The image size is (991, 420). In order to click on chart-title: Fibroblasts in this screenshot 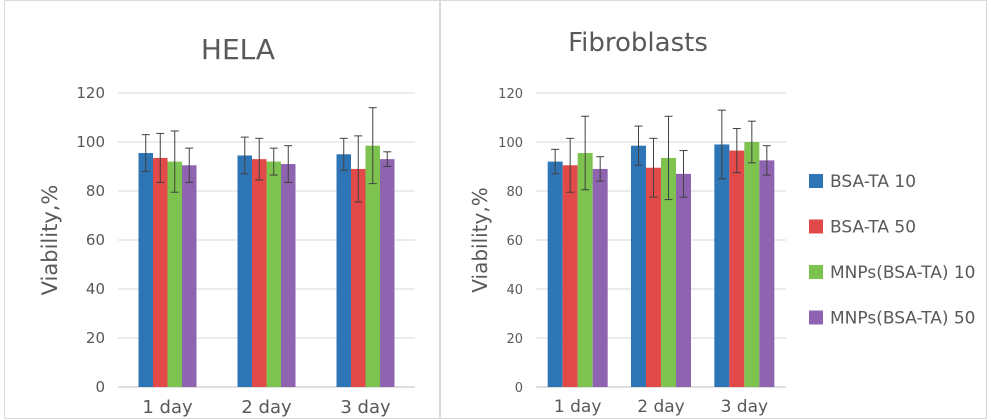, I will do `click(638, 43)`.